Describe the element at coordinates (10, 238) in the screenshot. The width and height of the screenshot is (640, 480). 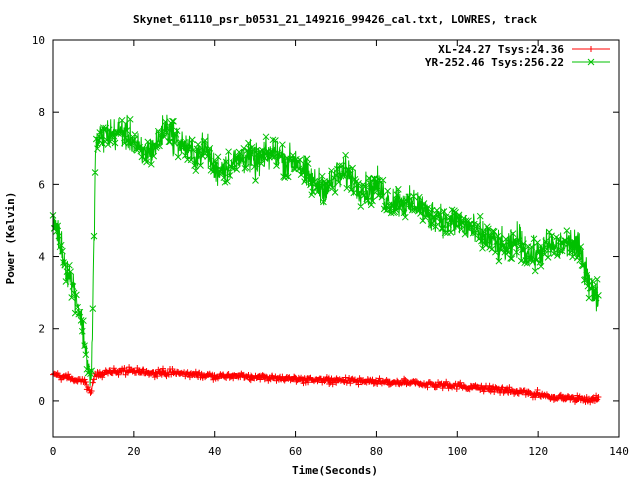
I see `y-axis-label: Power (Kelvin)` at that location.